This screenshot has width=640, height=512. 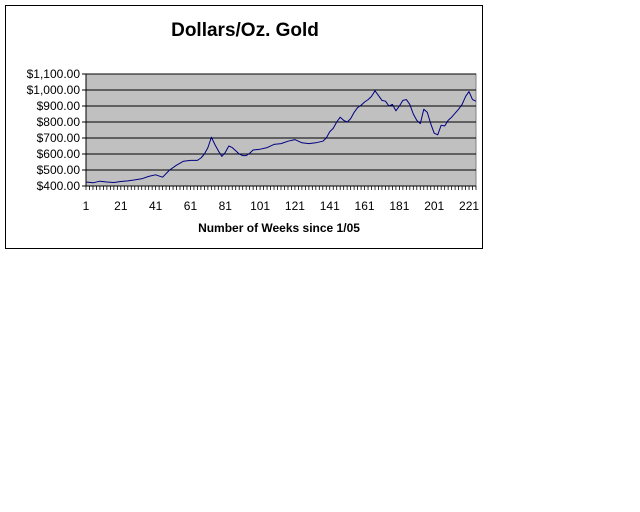 What do you see at coordinates (330, 206) in the screenshot?
I see `x-tick-label: 141` at bounding box center [330, 206].